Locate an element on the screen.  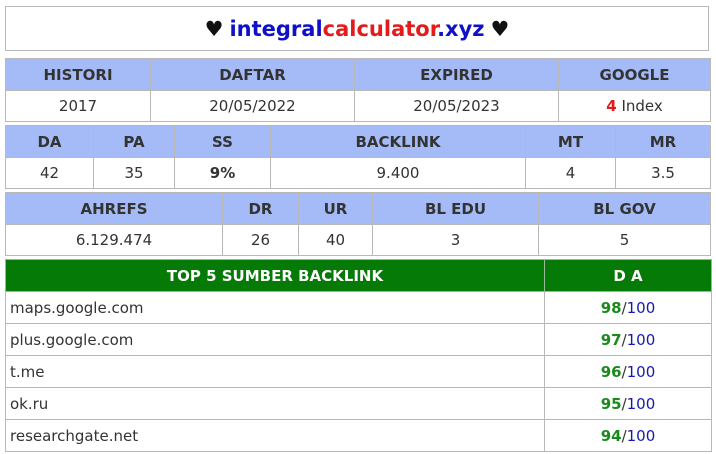
table-row: researchgate.net 94/100 is located at coordinates (358, 435).